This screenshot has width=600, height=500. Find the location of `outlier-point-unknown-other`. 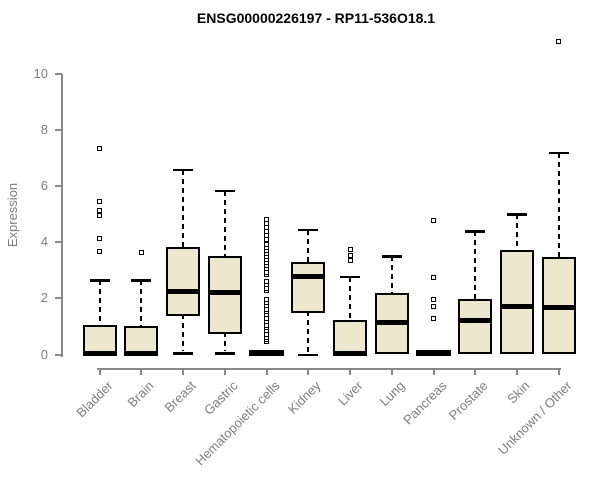

outlier-point-unknown-other is located at coordinates (559, 41).